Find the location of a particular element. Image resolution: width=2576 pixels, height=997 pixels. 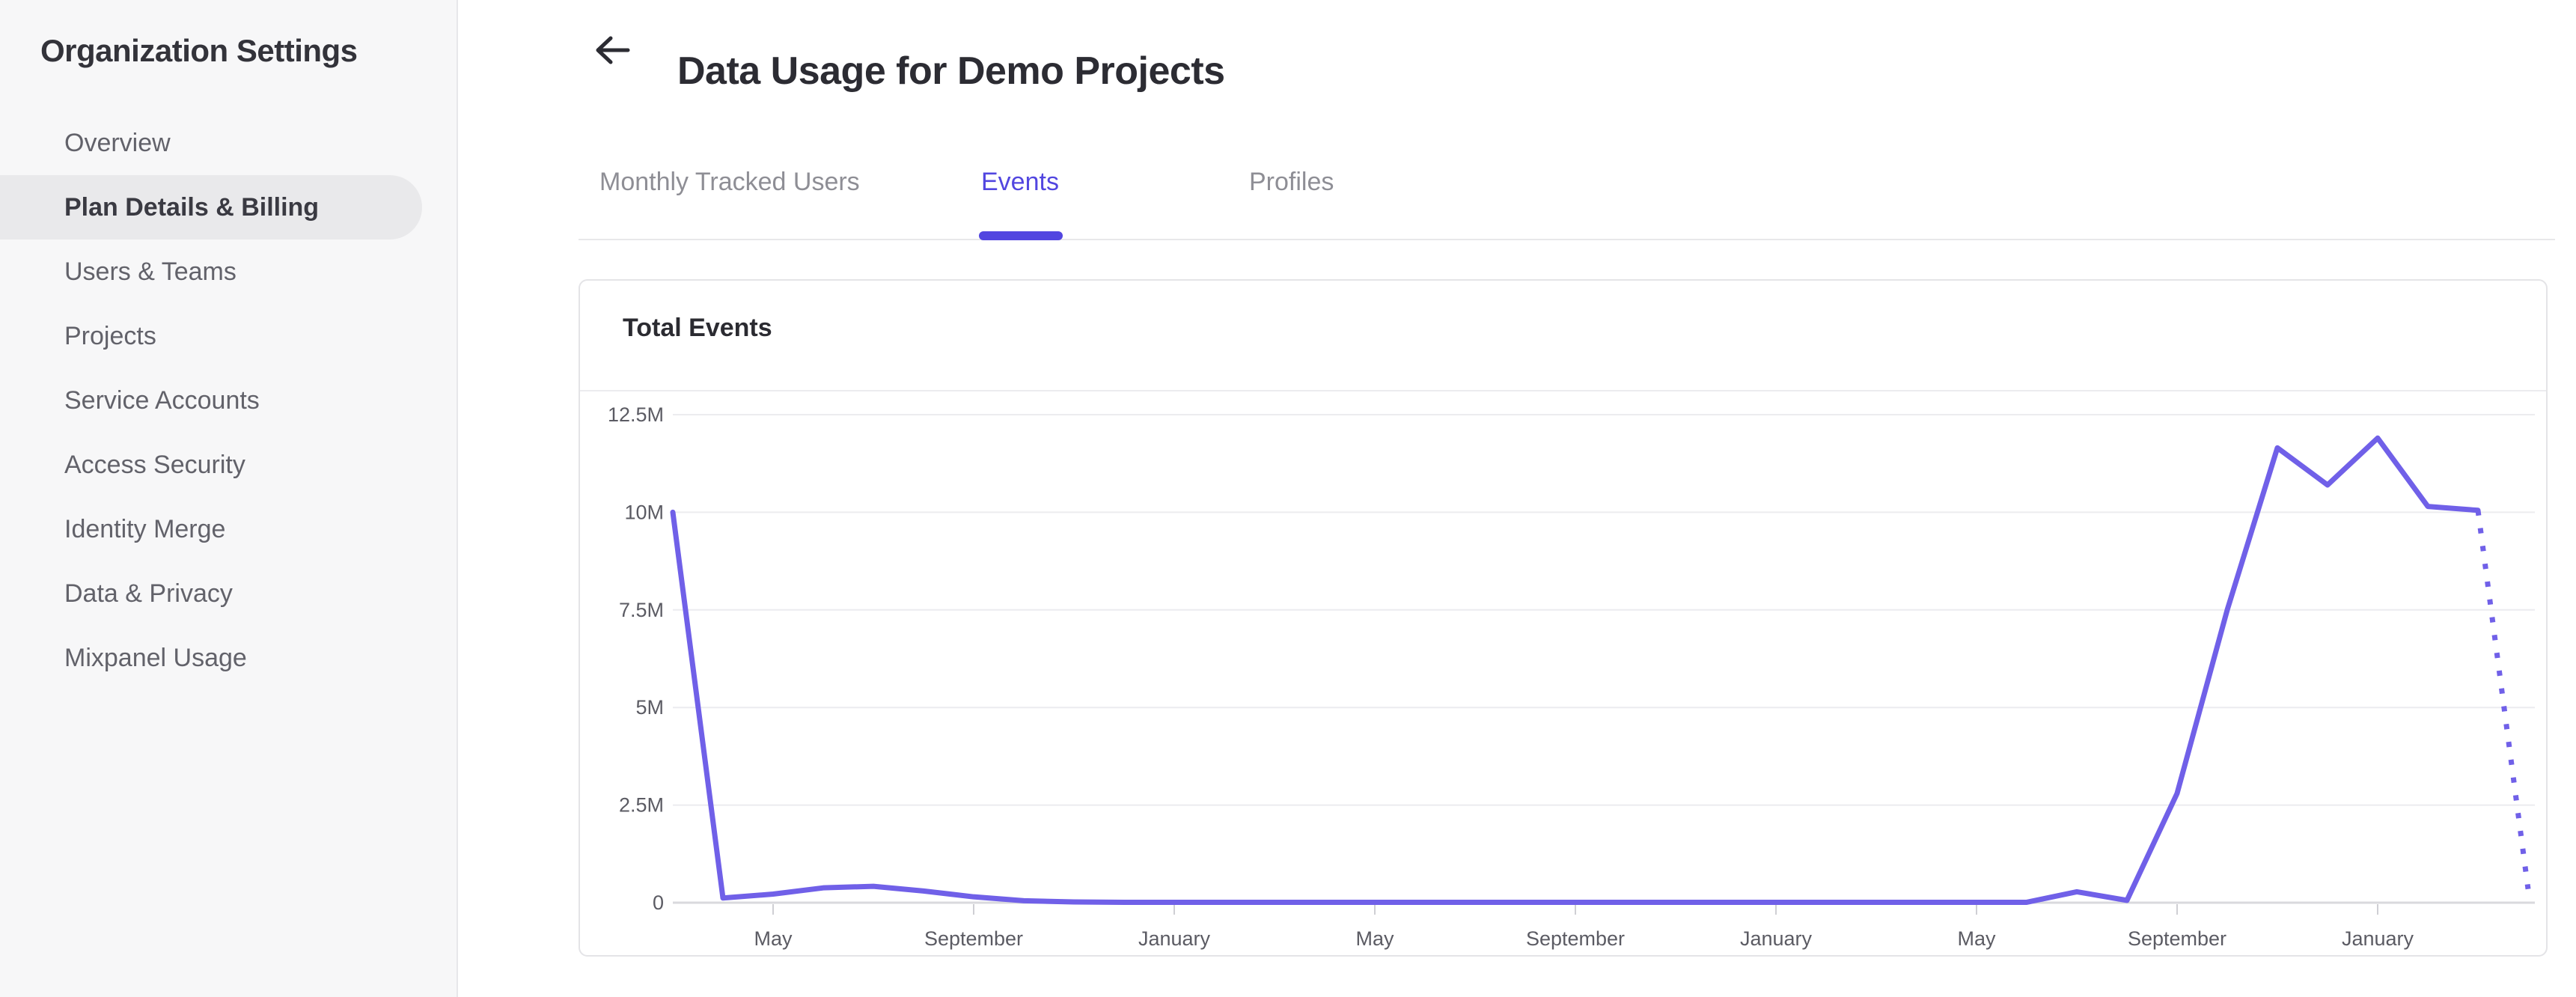

tab-divider is located at coordinates (1567, 240).